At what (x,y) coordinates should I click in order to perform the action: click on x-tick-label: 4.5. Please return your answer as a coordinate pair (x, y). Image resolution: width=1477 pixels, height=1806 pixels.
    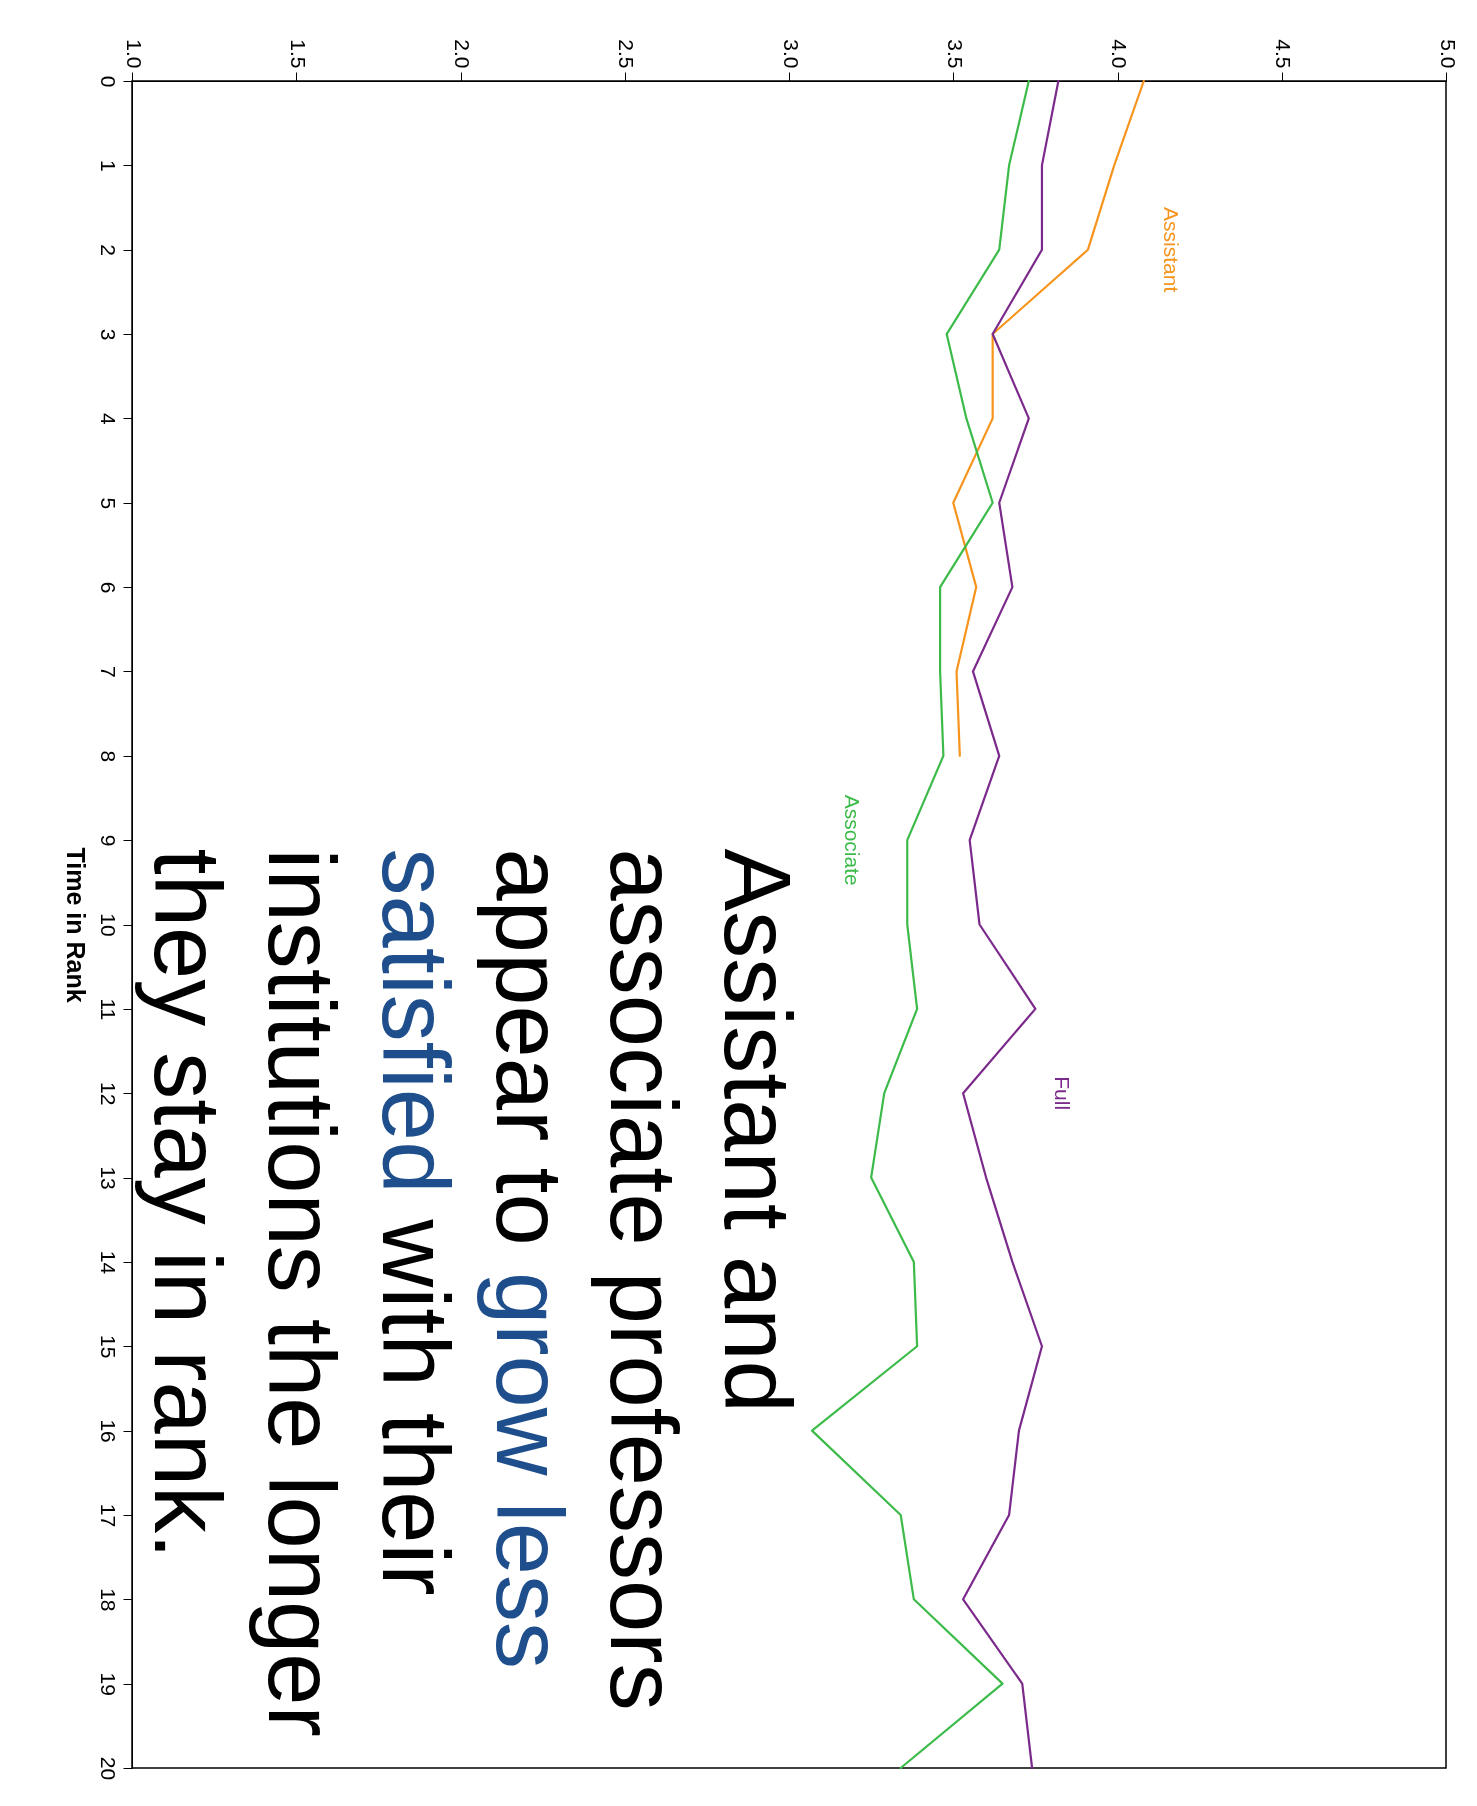
    Looking at the image, I should click on (1284, 54).